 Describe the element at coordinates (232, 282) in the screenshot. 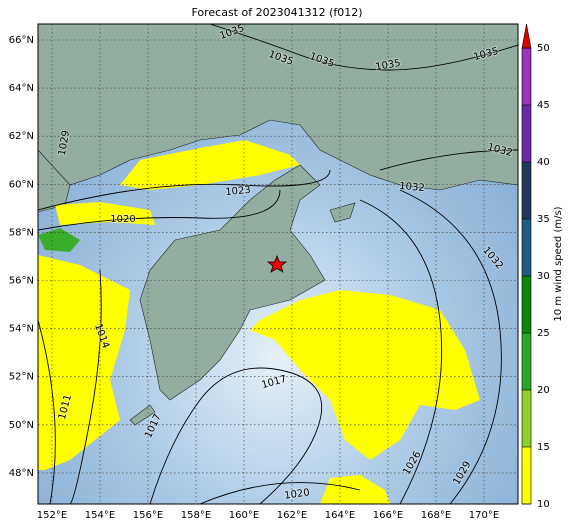

I see `land` at that location.